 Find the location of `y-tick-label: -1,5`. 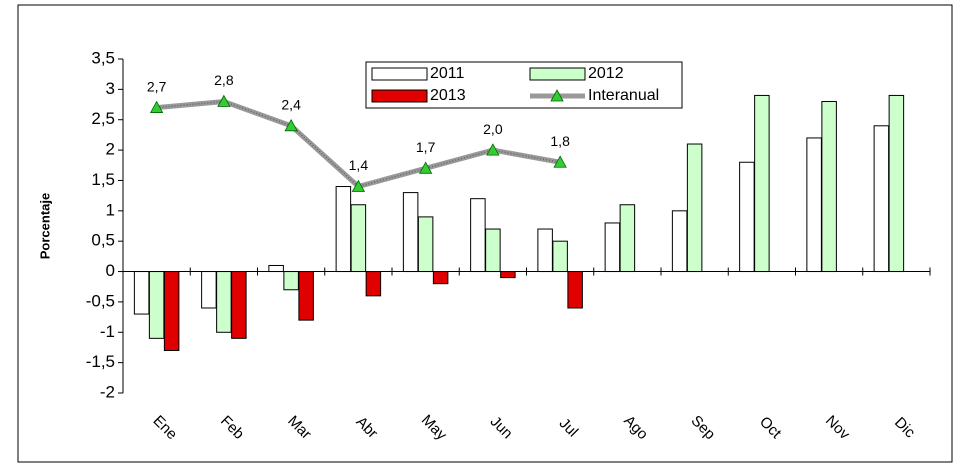

y-tick-label: -1,5 is located at coordinates (100, 361).